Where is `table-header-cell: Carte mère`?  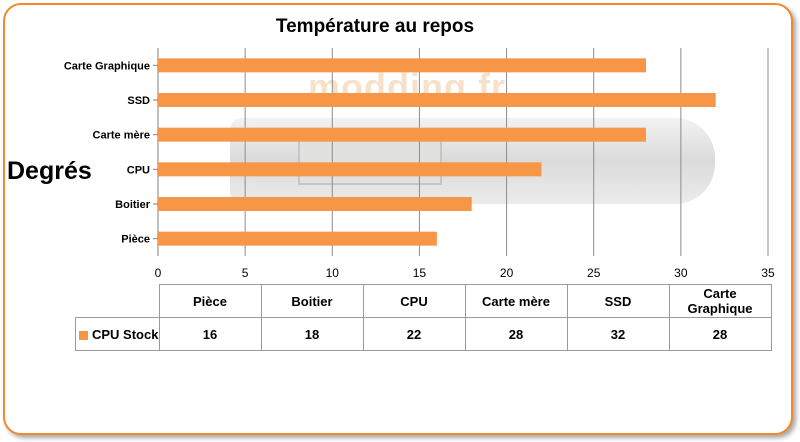
table-header-cell: Carte mère is located at coordinates (516, 301).